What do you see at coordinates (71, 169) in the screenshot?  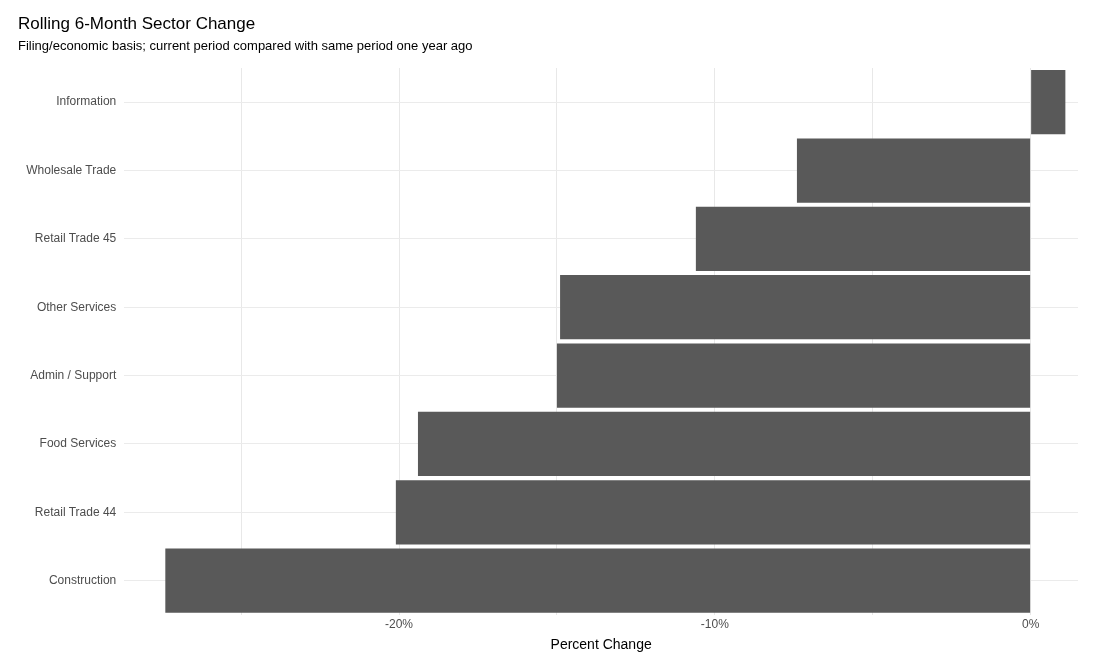 I see `y-tick-label: Wholesale Trade` at bounding box center [71, 169].